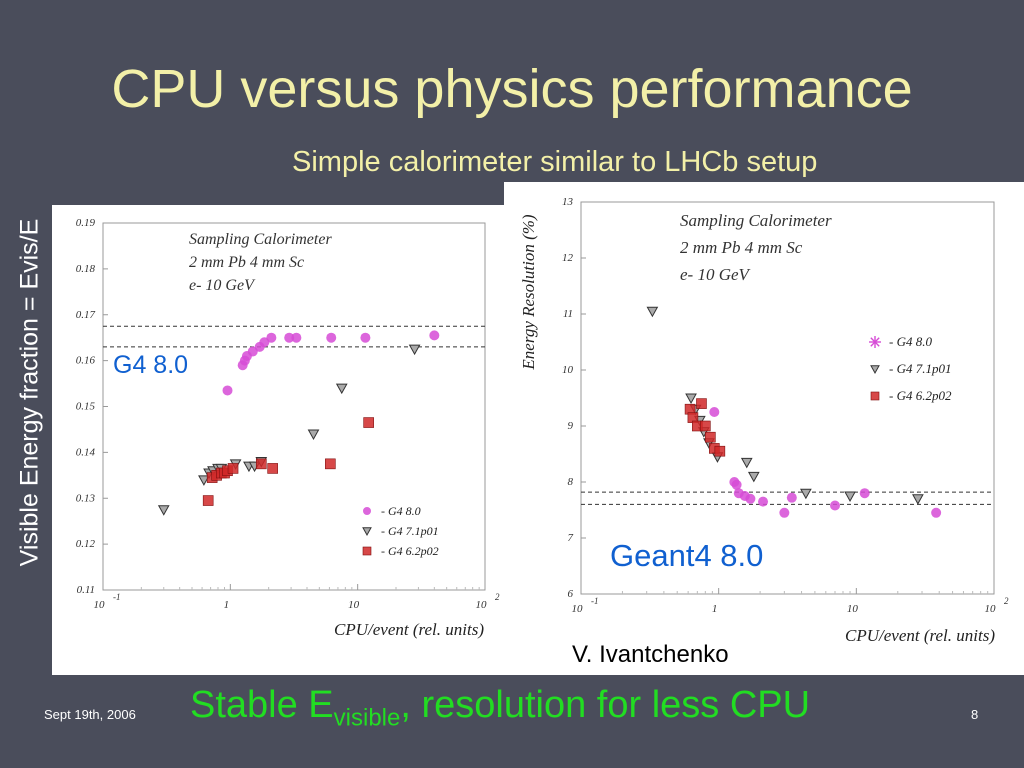 This screenshot has height=768, width=1024. What do you see at coordinates (151, 365) in the screenshot?
I see `g4-overlay-label: G4 8.0` at bounding box center [151, 365].